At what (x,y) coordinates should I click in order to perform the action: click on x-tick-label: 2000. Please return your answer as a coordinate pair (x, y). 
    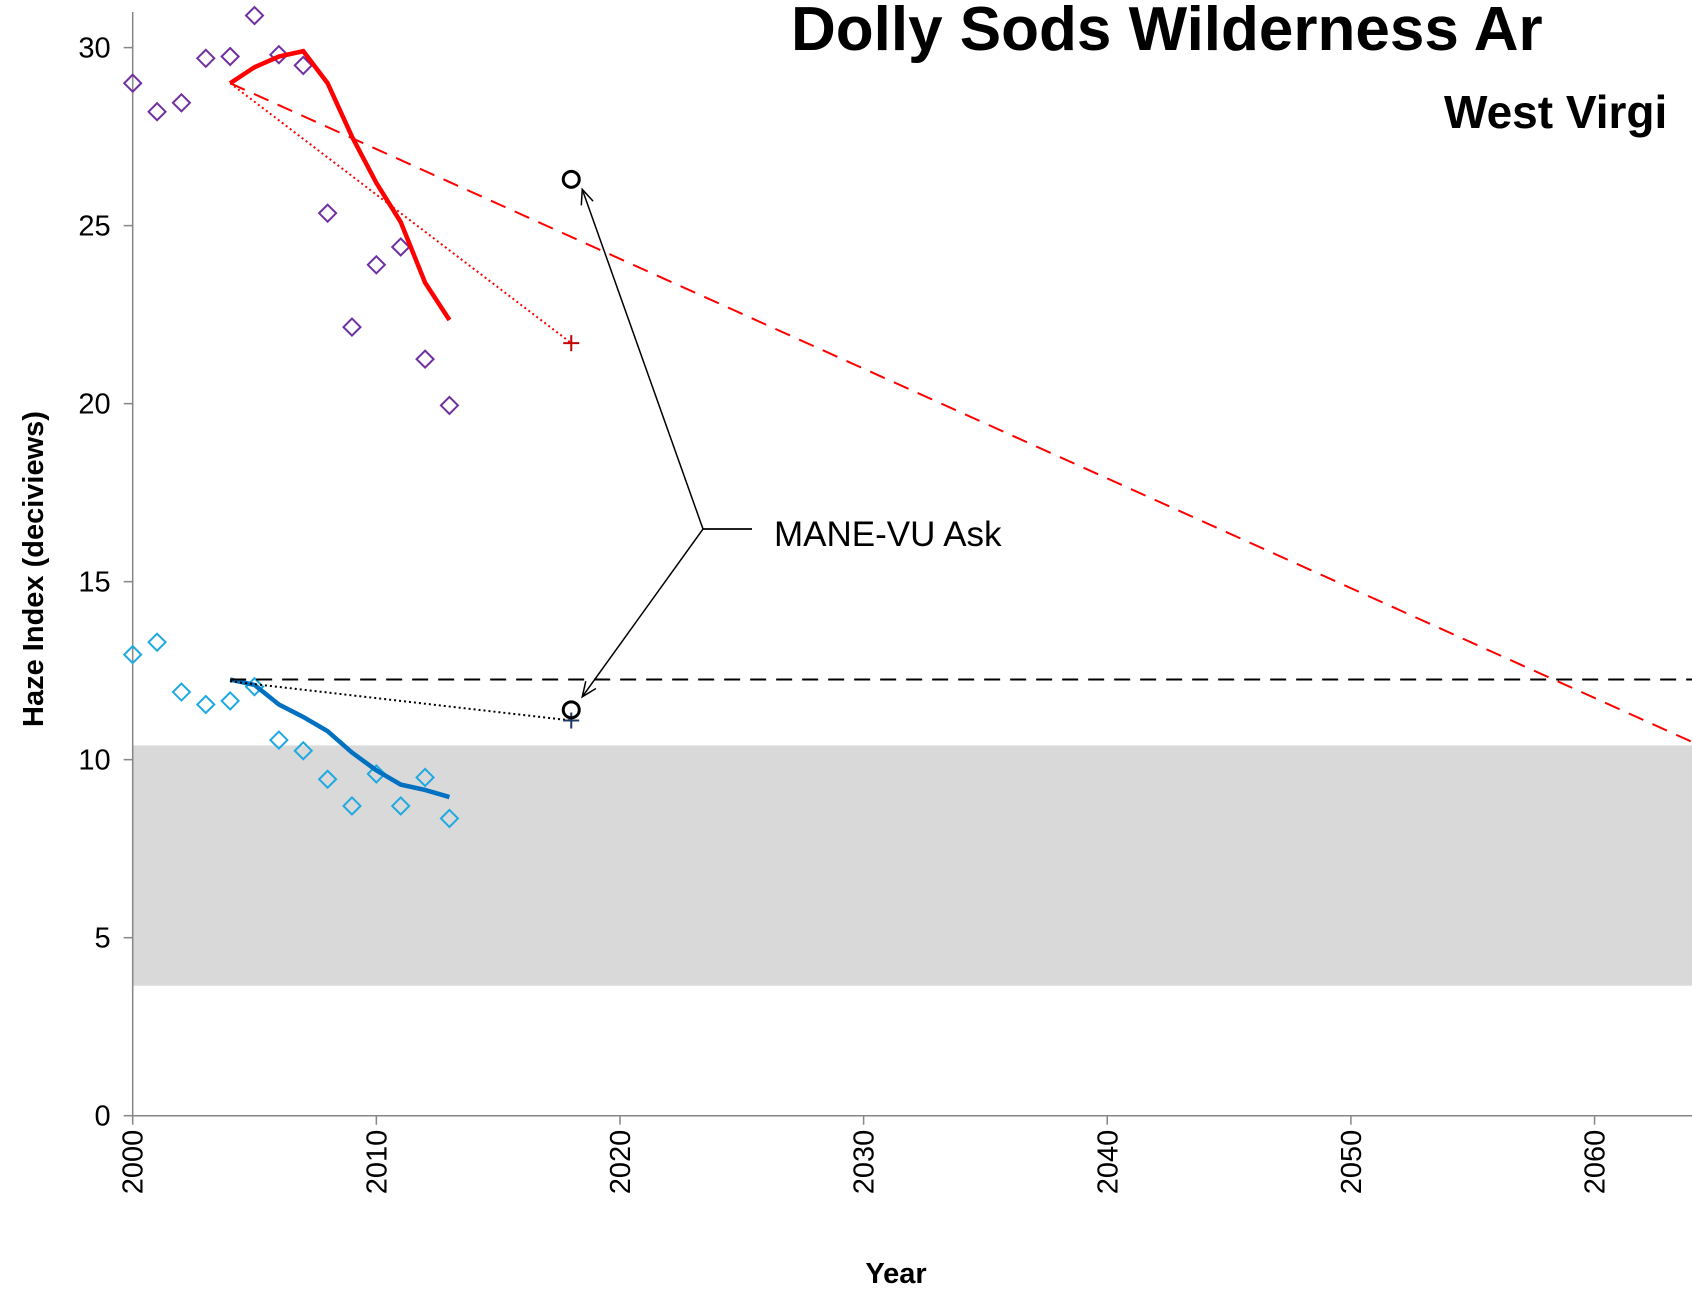
    Looking at the image, I should click on (134, 1162).